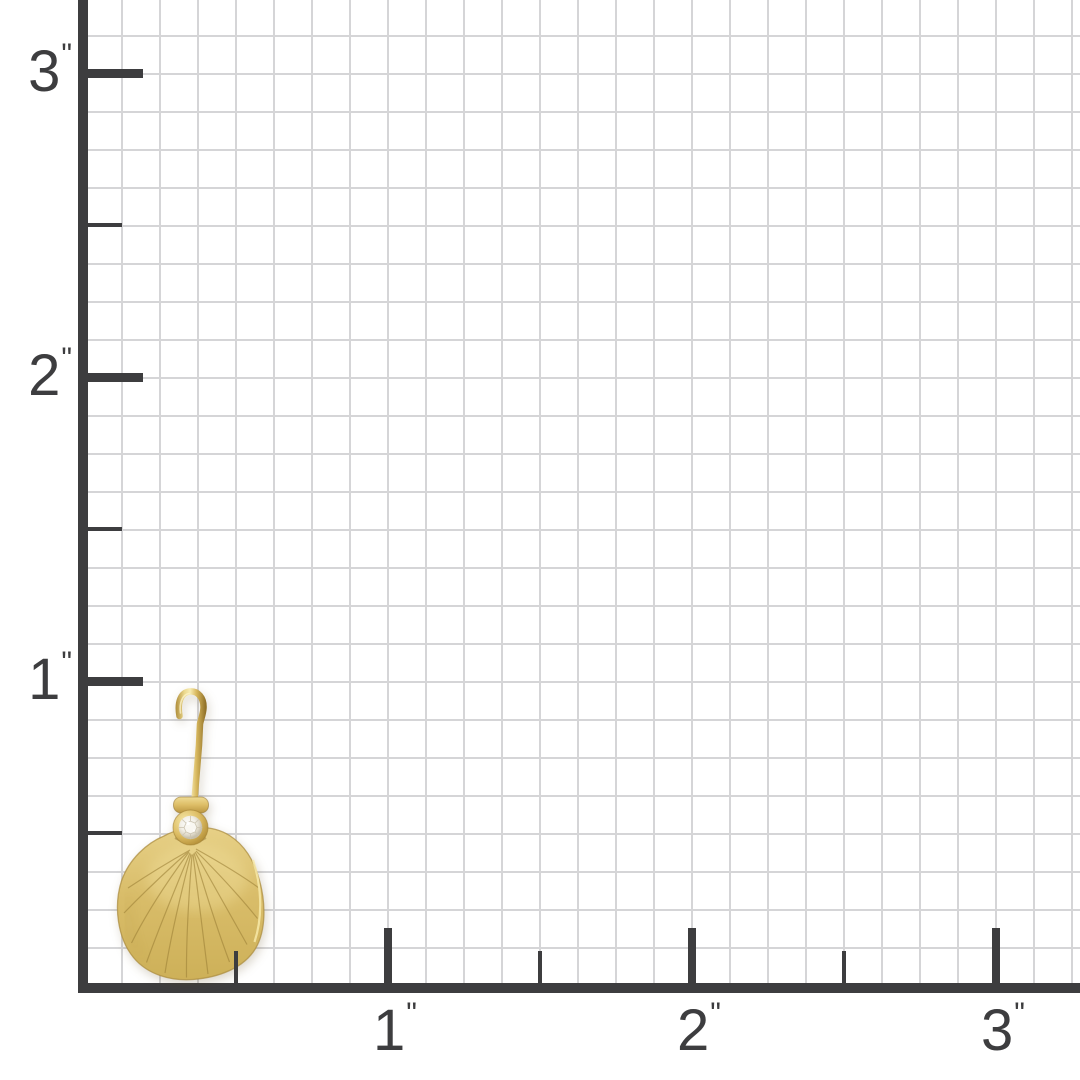 Image resolution: width=1080 pixels, height=1080 pixels. I want to click on x-axis-major-tick-1in, so click(388, 955).